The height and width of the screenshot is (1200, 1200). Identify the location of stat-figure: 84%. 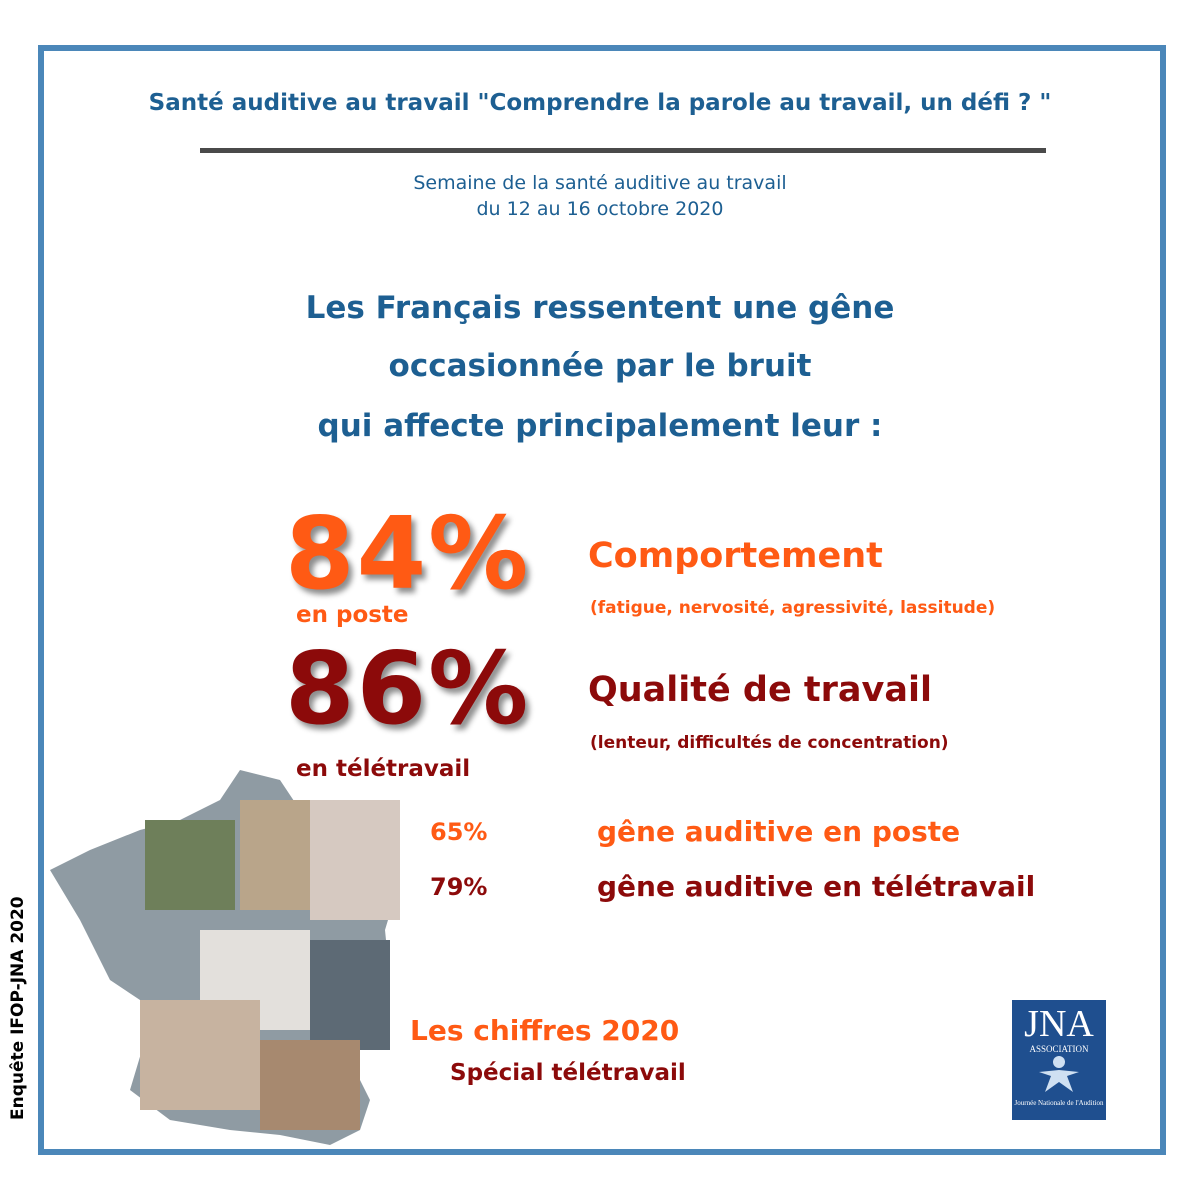
(408, 553).